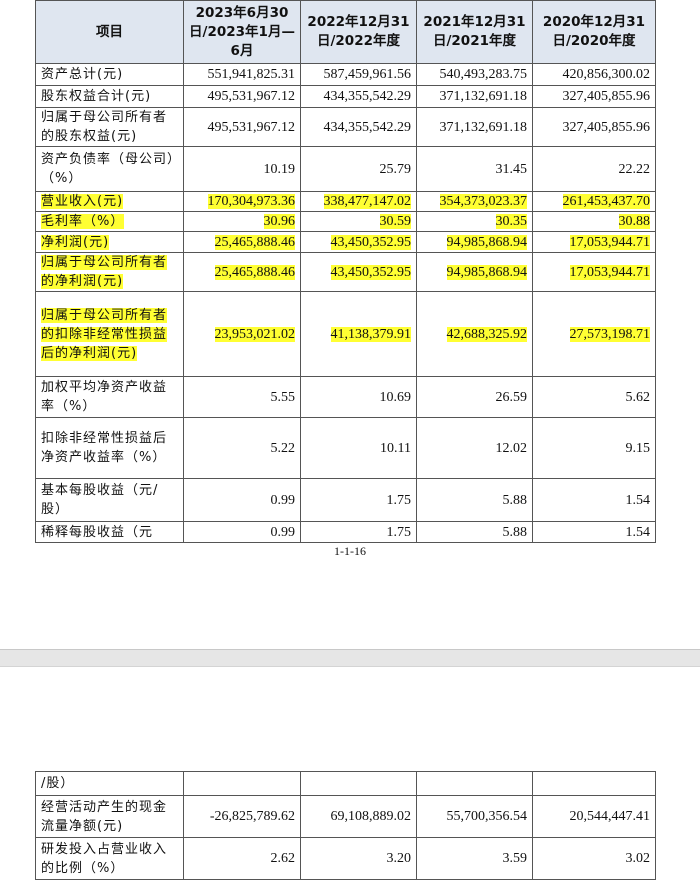 The width and height of the screenshot is (700, 880). Describe the element at coordinates (251, 74) in the screenshot. I see `cell-text: 551,941,825.31` at that location.